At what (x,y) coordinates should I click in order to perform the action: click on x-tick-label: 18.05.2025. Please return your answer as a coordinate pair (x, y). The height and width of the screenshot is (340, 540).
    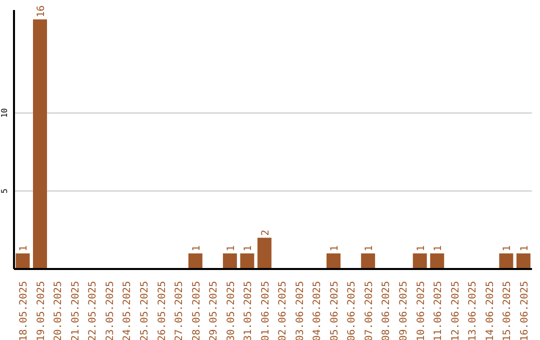
    Looking at the image, I should click on (24, 310).